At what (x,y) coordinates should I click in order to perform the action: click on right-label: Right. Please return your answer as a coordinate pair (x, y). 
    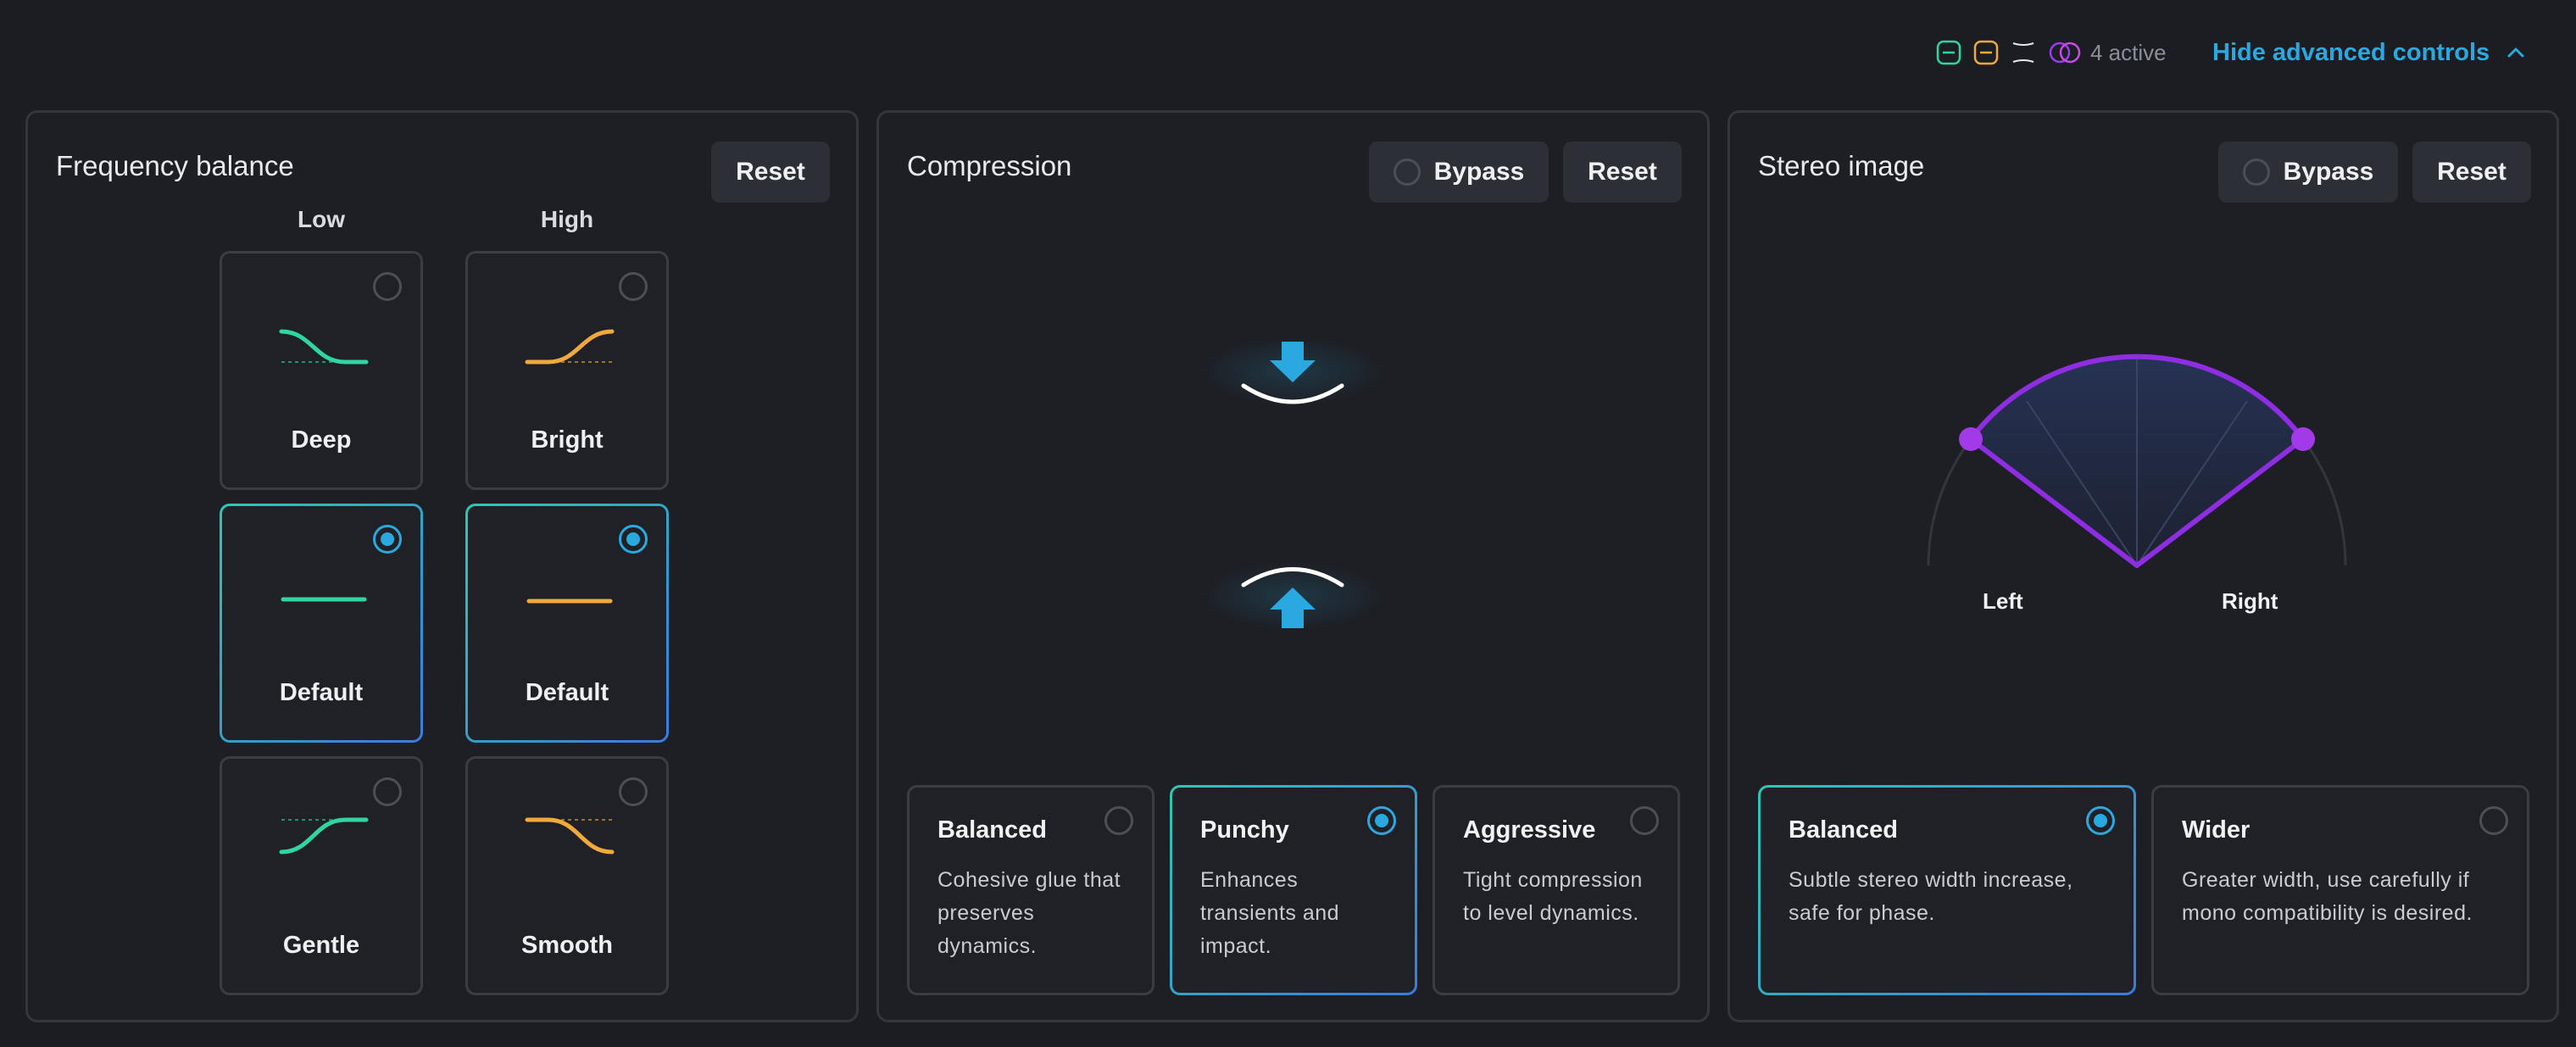
    Looking at the image, I should click on (2250, 601).